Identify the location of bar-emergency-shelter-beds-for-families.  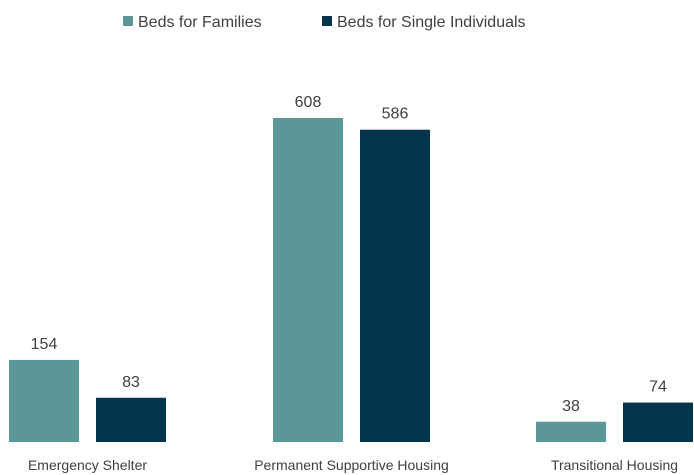
(44, 400).